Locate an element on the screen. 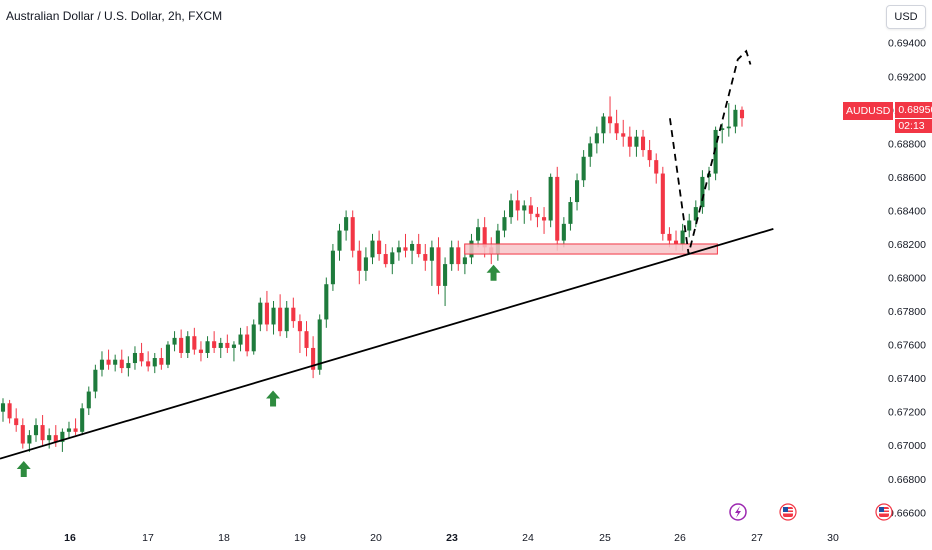  flash-event-icon is located at coordinates (738, 512).